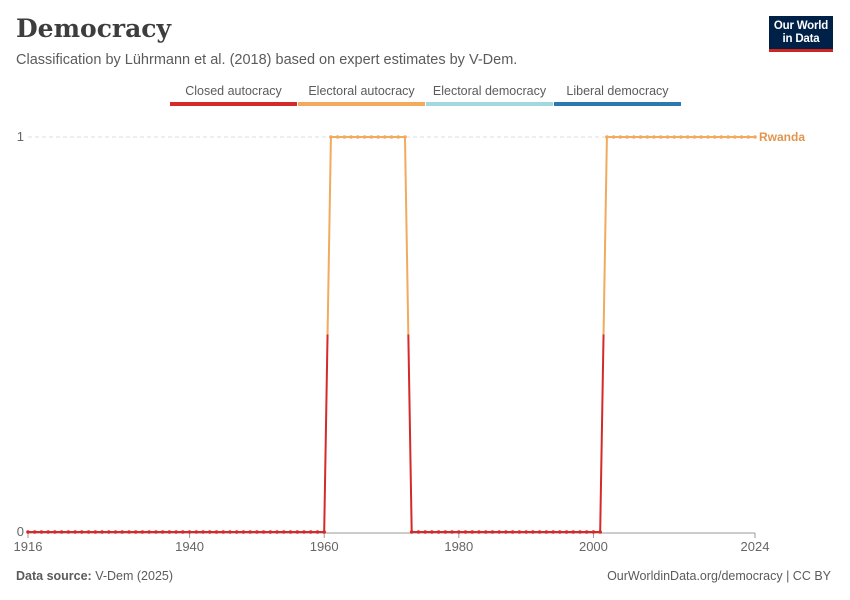 This screenshot has height=600, width=850. I want to click on legend-item-electoral-democracy: Electoral democracy, so click(489, 95).